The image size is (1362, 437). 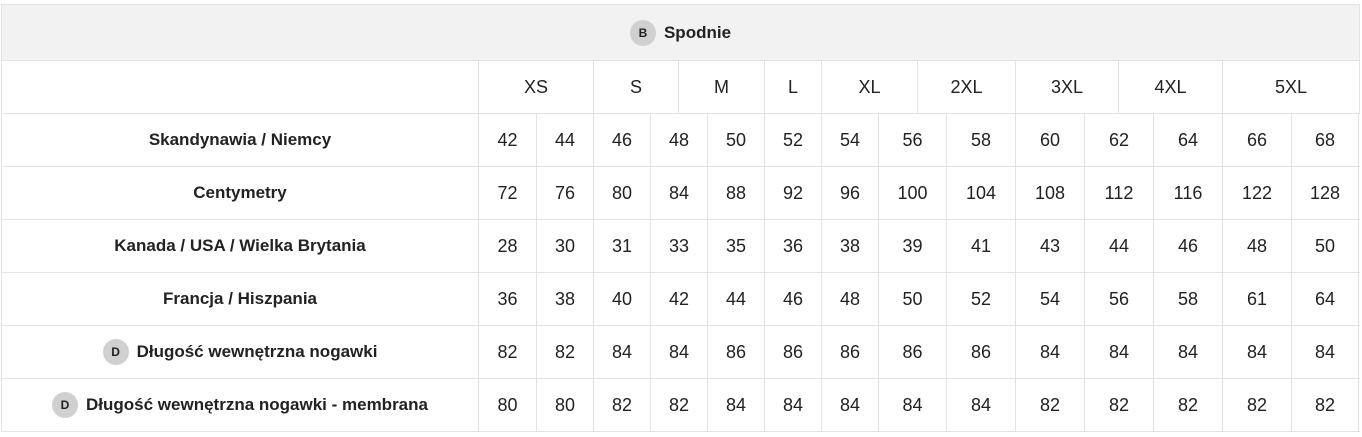 I want to click on value-cell: 61, so click(x=1256, y=299).